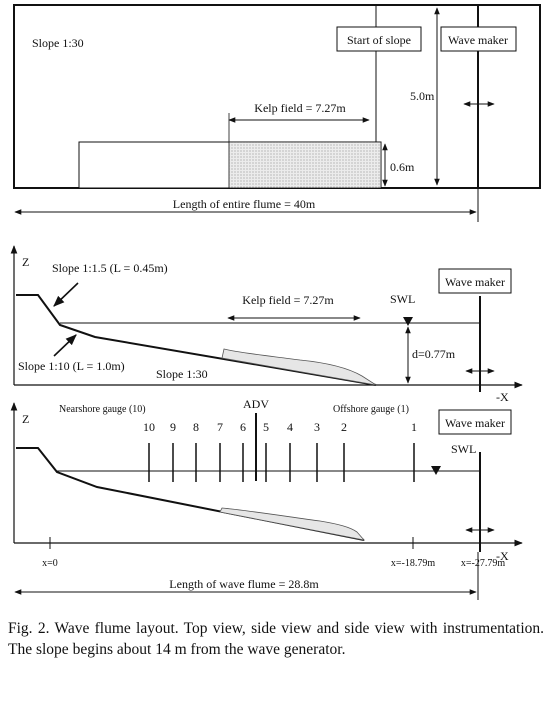 The height and width of the screenshot is (708, 555). Describe the element at coordinates (483, 563) in the screenshot. I see `x2-label: x=-27.79m` at that location.